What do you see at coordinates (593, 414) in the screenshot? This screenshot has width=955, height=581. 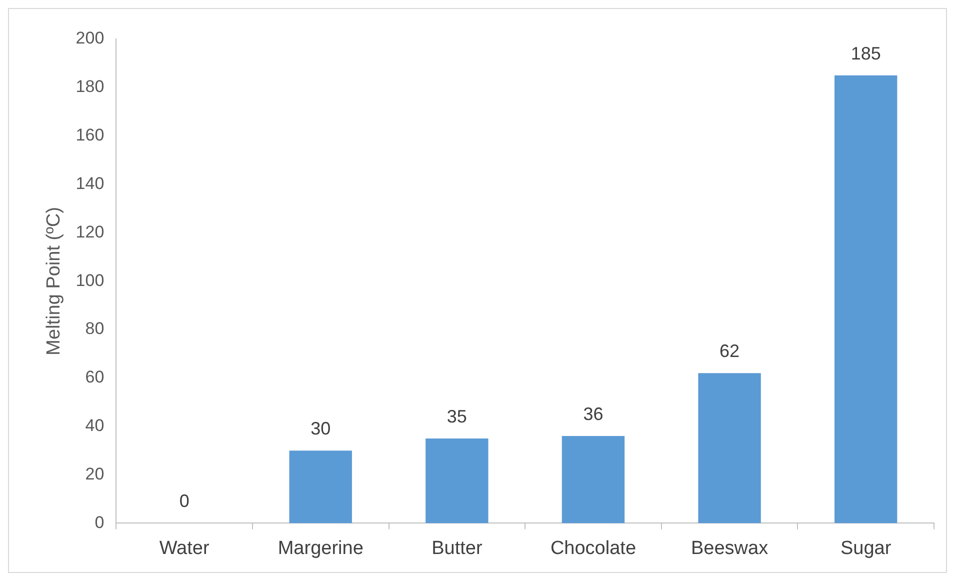 I see `data-label: 36` at bounding box center [593, 414].